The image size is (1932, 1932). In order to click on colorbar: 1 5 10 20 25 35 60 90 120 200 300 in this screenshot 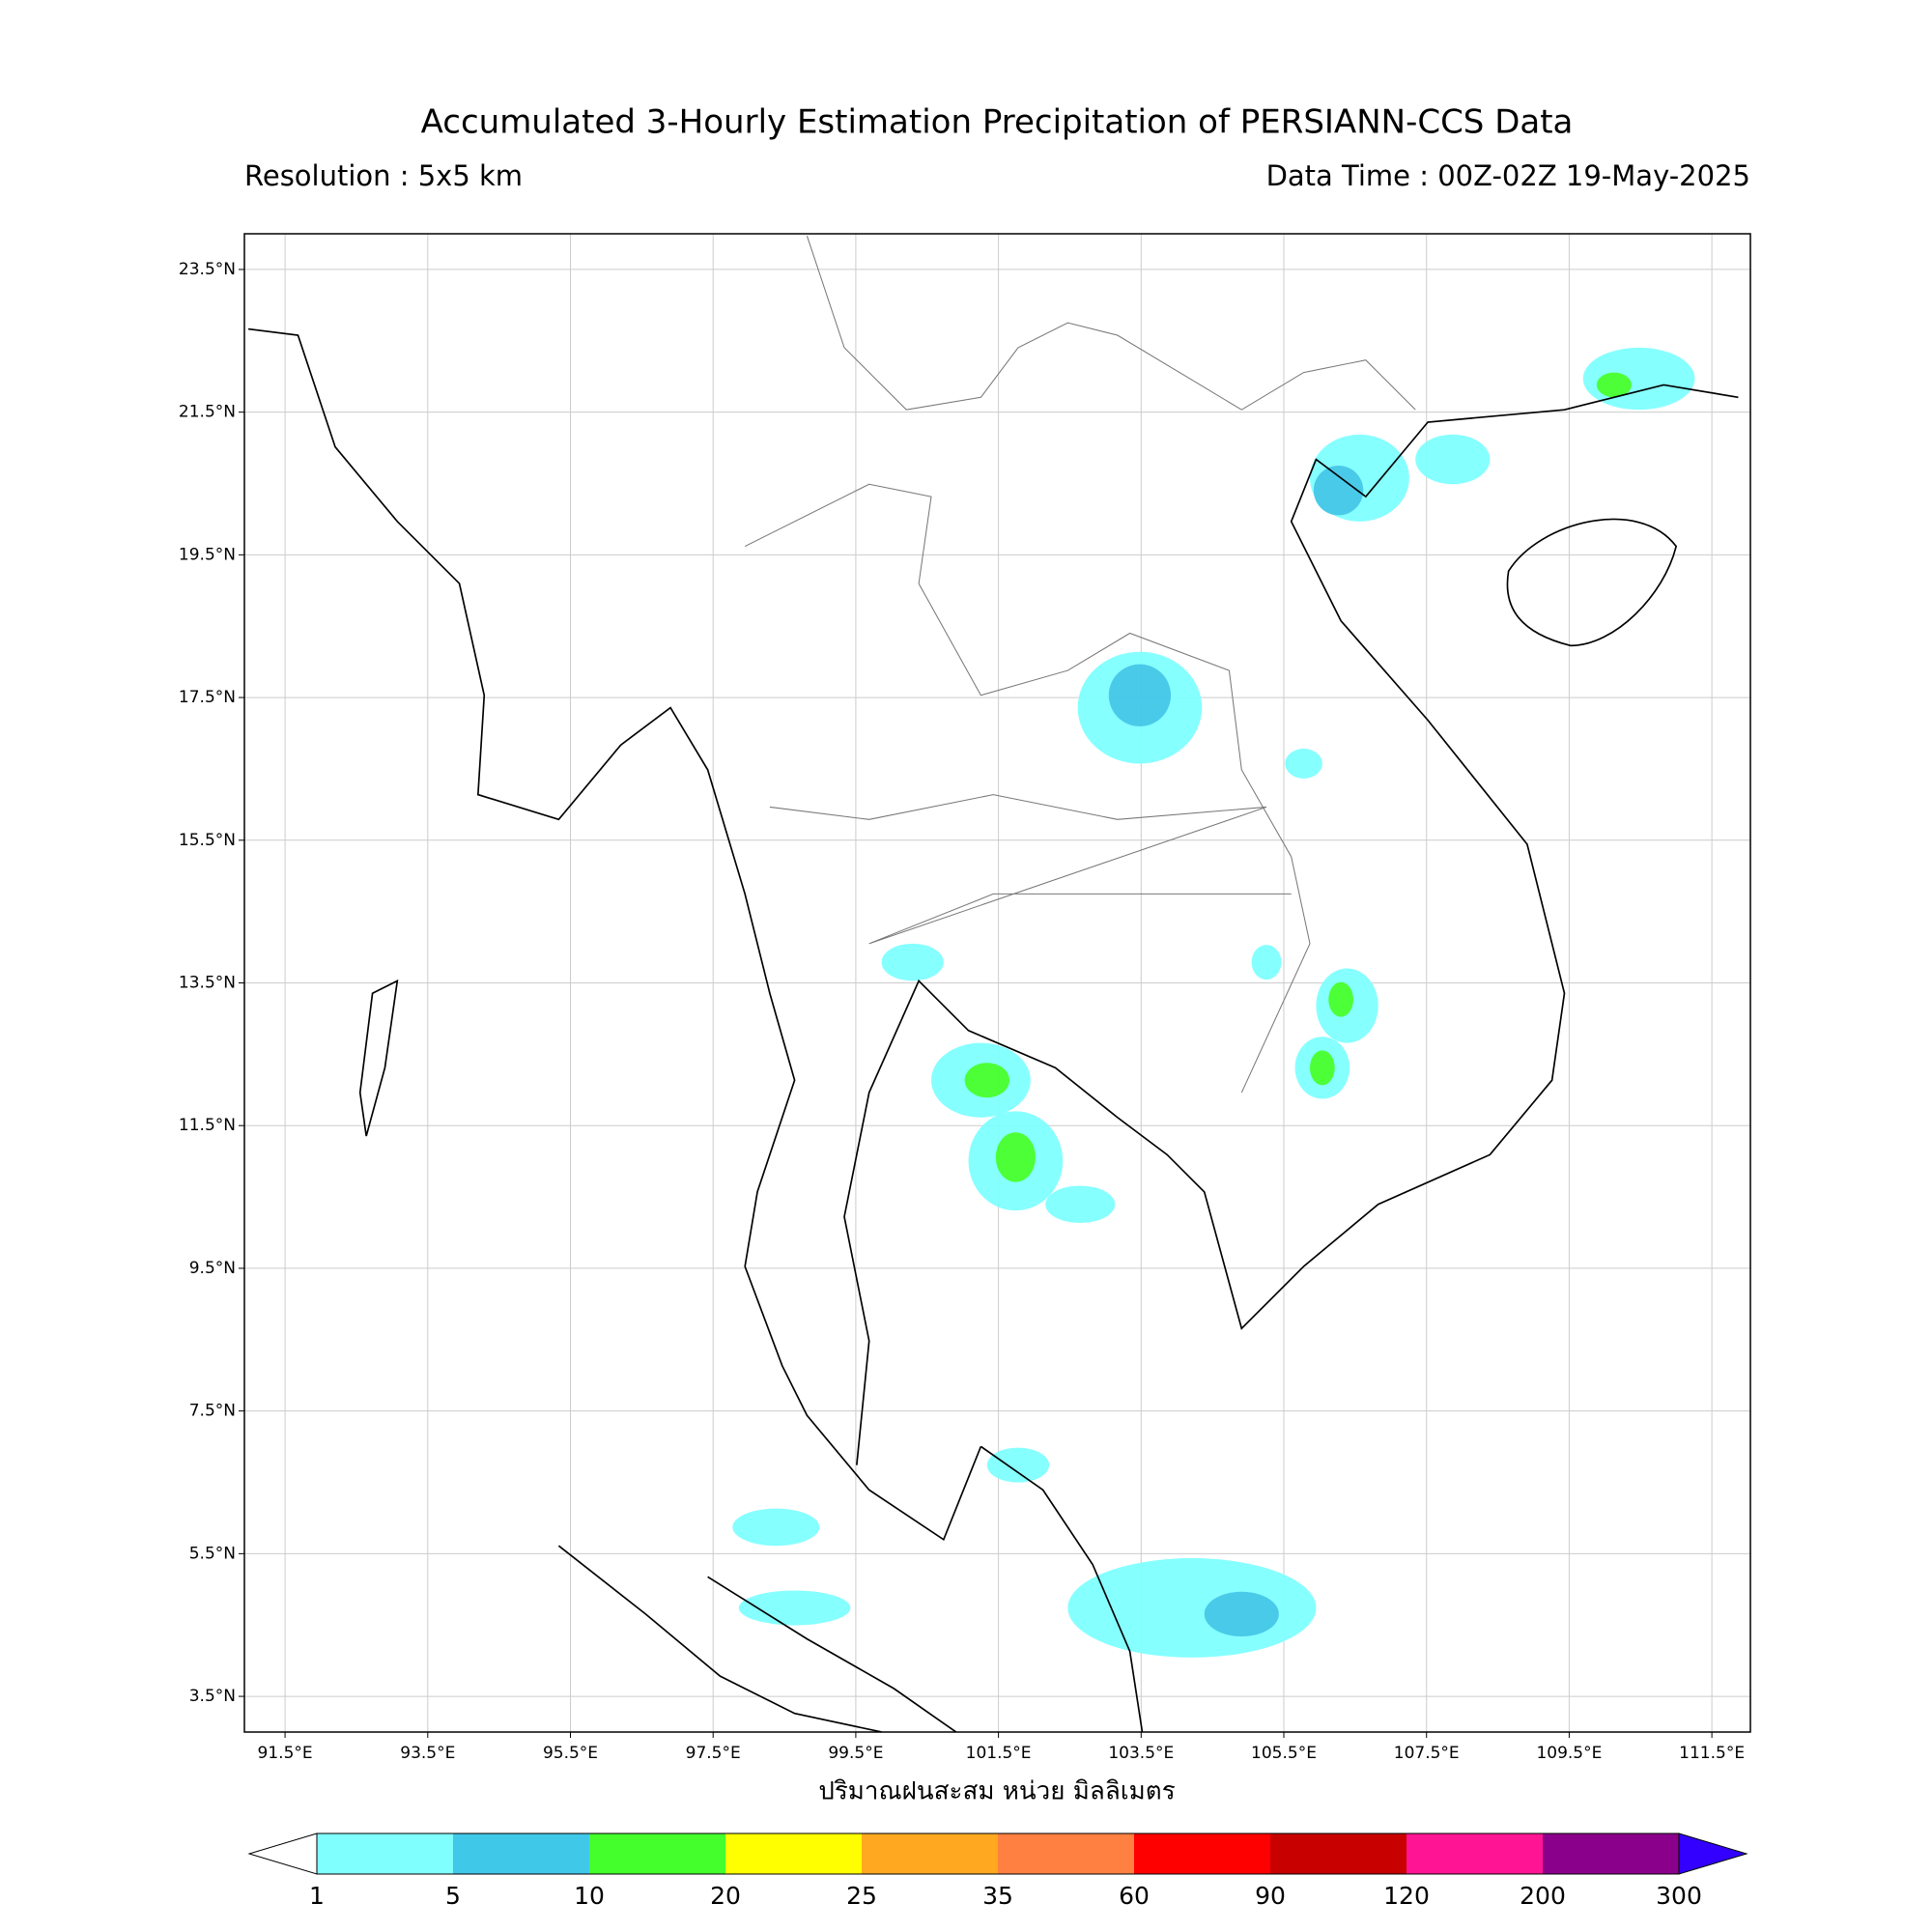, I will do `click(997, 1871)`.